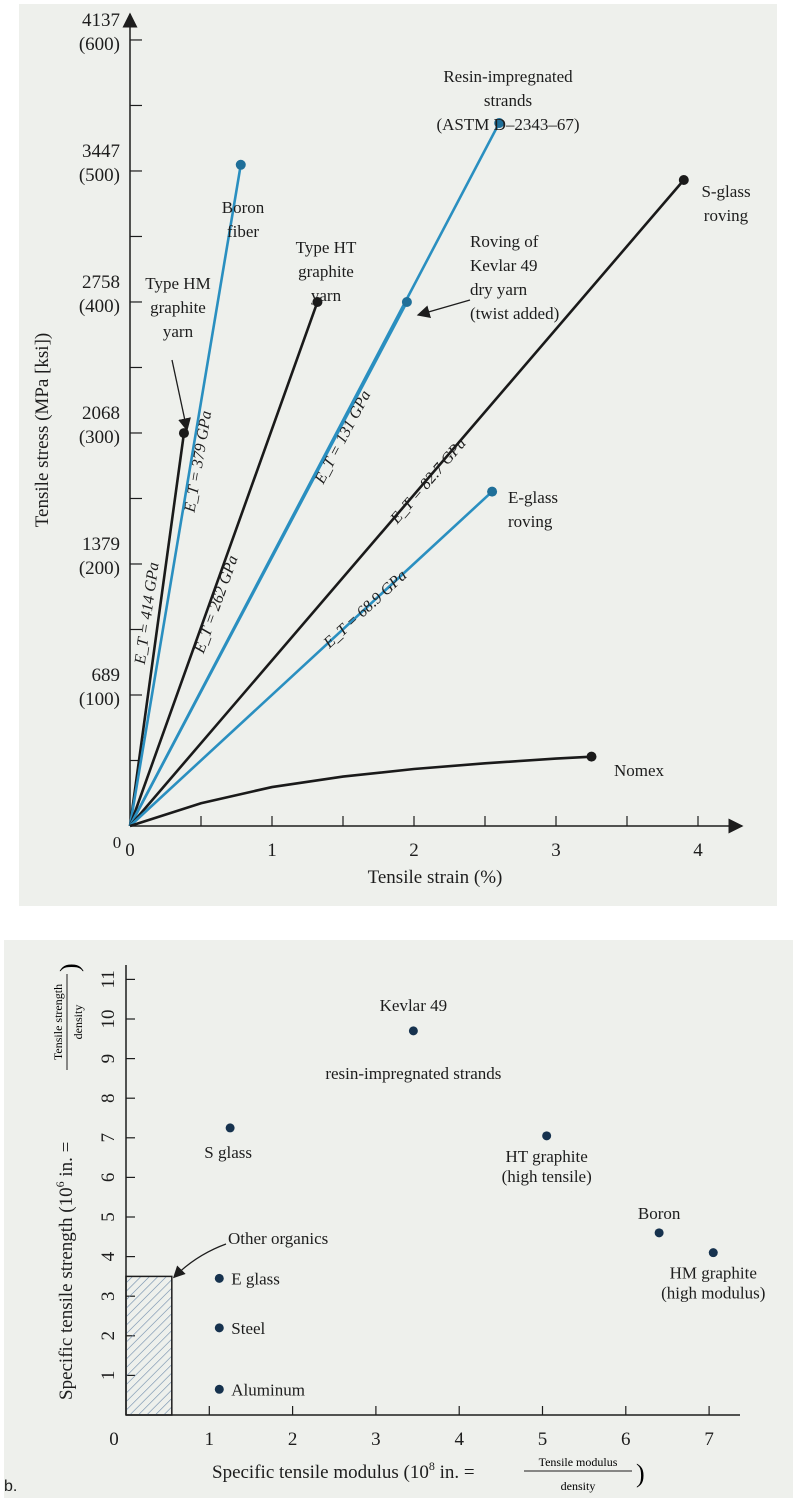  What do you see at coordinates (99, 44) in the screenshot?
I see `y-tick-label-ksi: (600)` at bounding box center [99, 44].